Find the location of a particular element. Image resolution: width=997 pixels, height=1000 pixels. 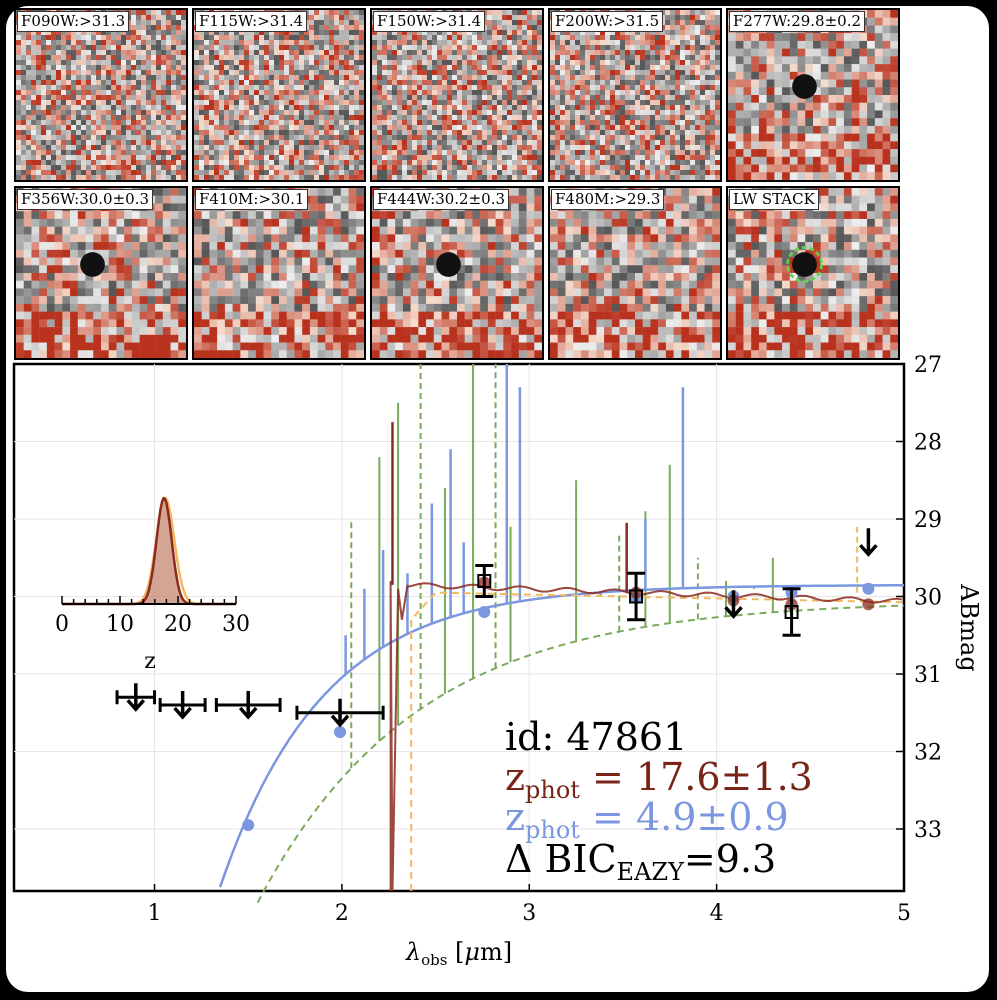

x-tick-label: 5 is located at coordinates (904, 913).